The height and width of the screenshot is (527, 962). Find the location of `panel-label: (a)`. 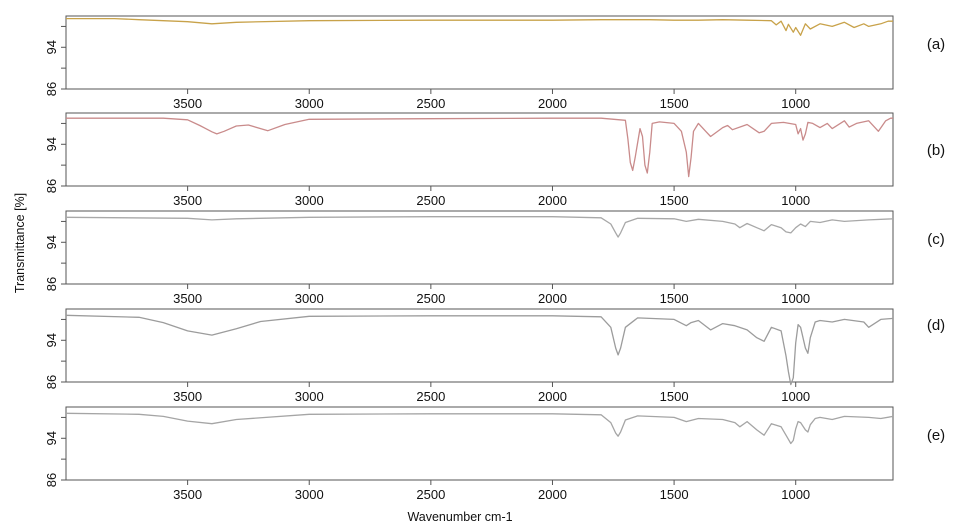

panel-label: (a) is located at coordinates (936, 44).